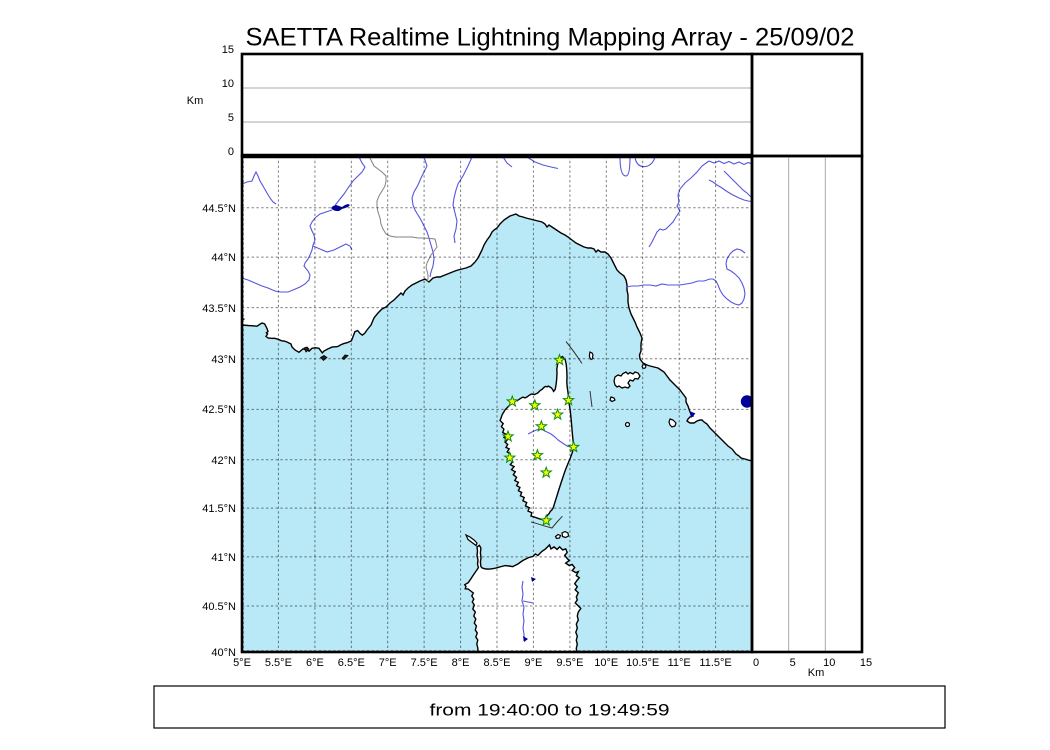  Describe the element at coordinates (388, 663) in the screenshot. I see `svg-text: 7°E` at that location.